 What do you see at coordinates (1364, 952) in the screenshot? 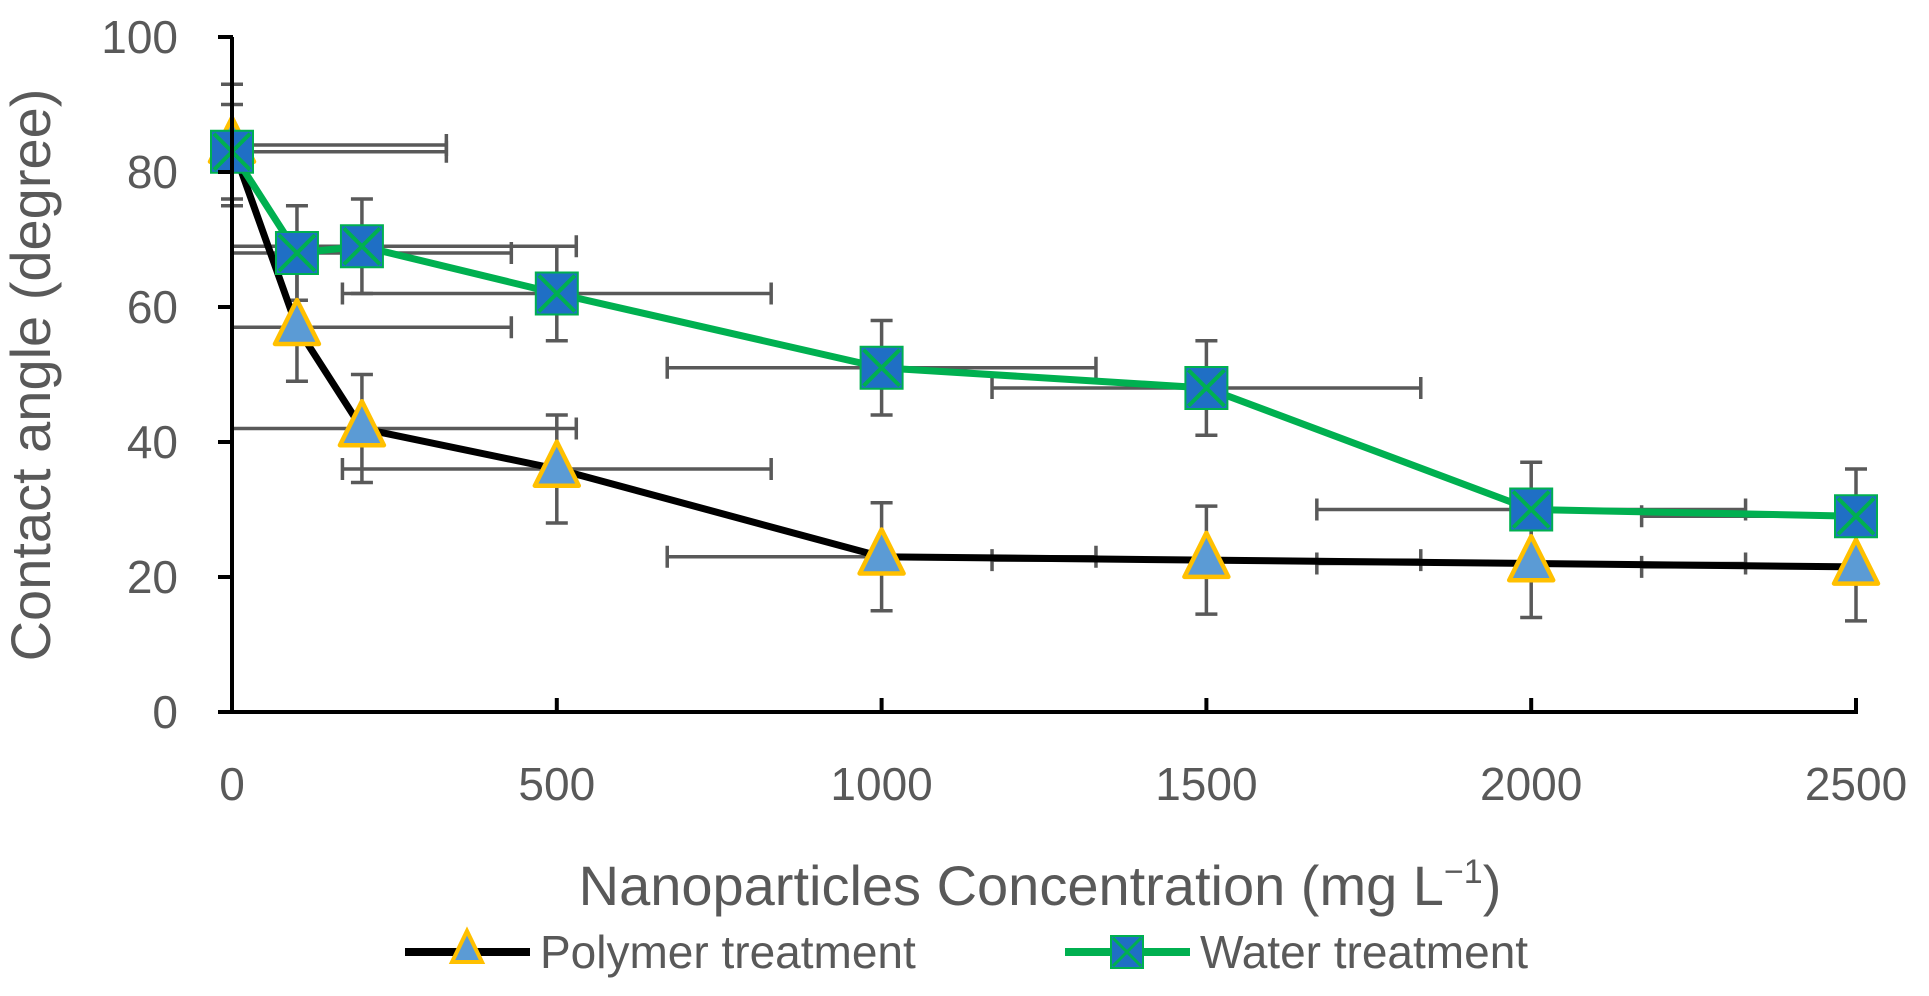
I see `legend-label-water: Water treatment` at bounding box center [1364, 952].